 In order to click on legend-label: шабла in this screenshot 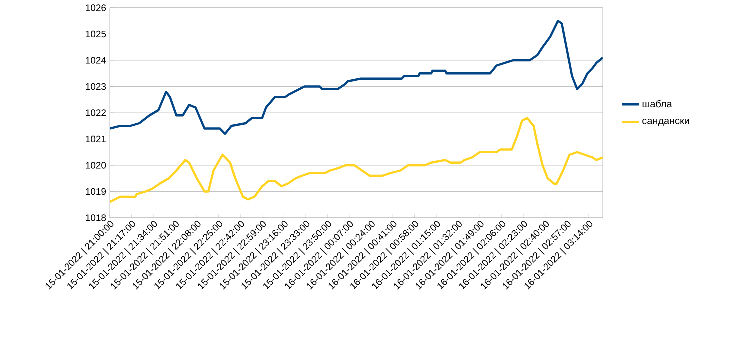, I will do `click(657, 104)`.